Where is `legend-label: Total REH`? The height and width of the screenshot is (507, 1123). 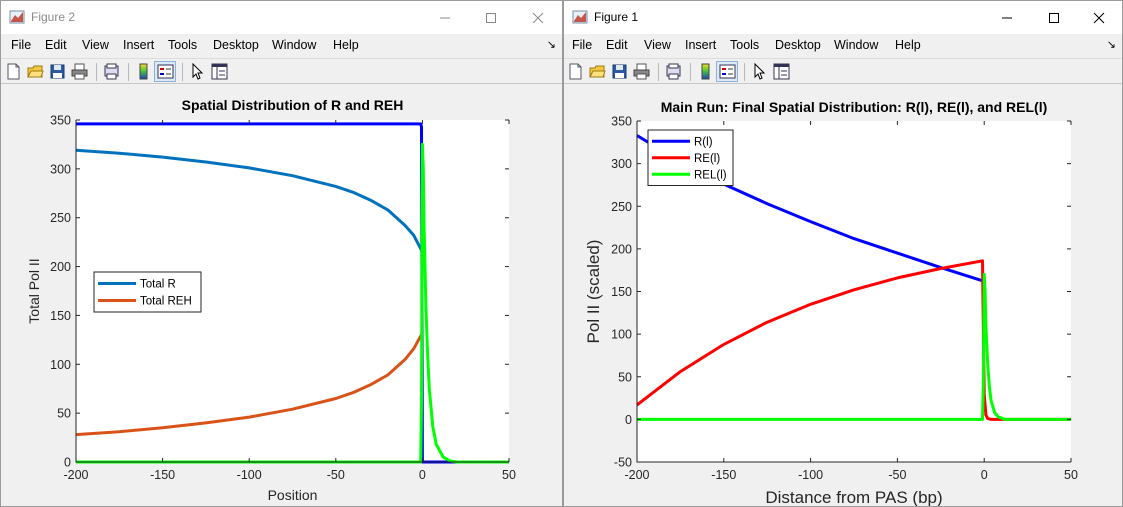 legend-label: Total REH is located at coordinates (166, 302).